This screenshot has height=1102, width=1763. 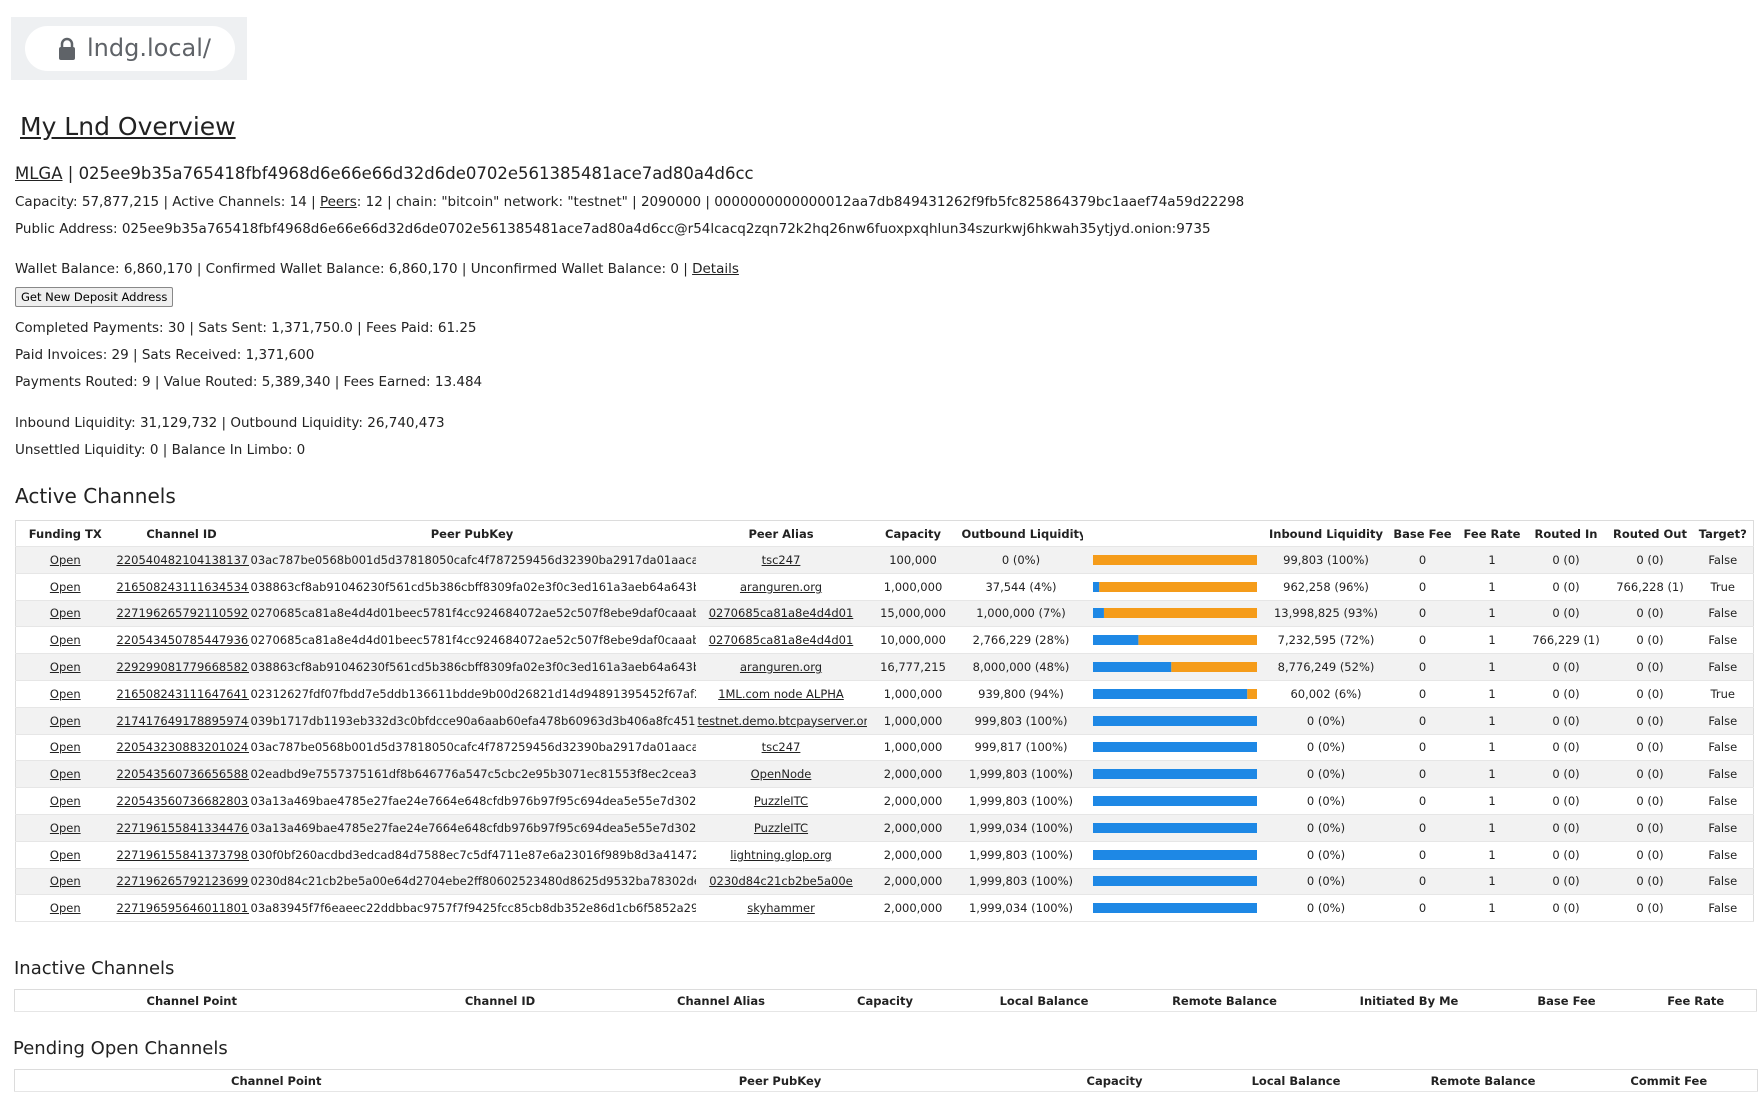 I want to click on table-cell: 939,800 (94%), so click(x=1021, y=693).